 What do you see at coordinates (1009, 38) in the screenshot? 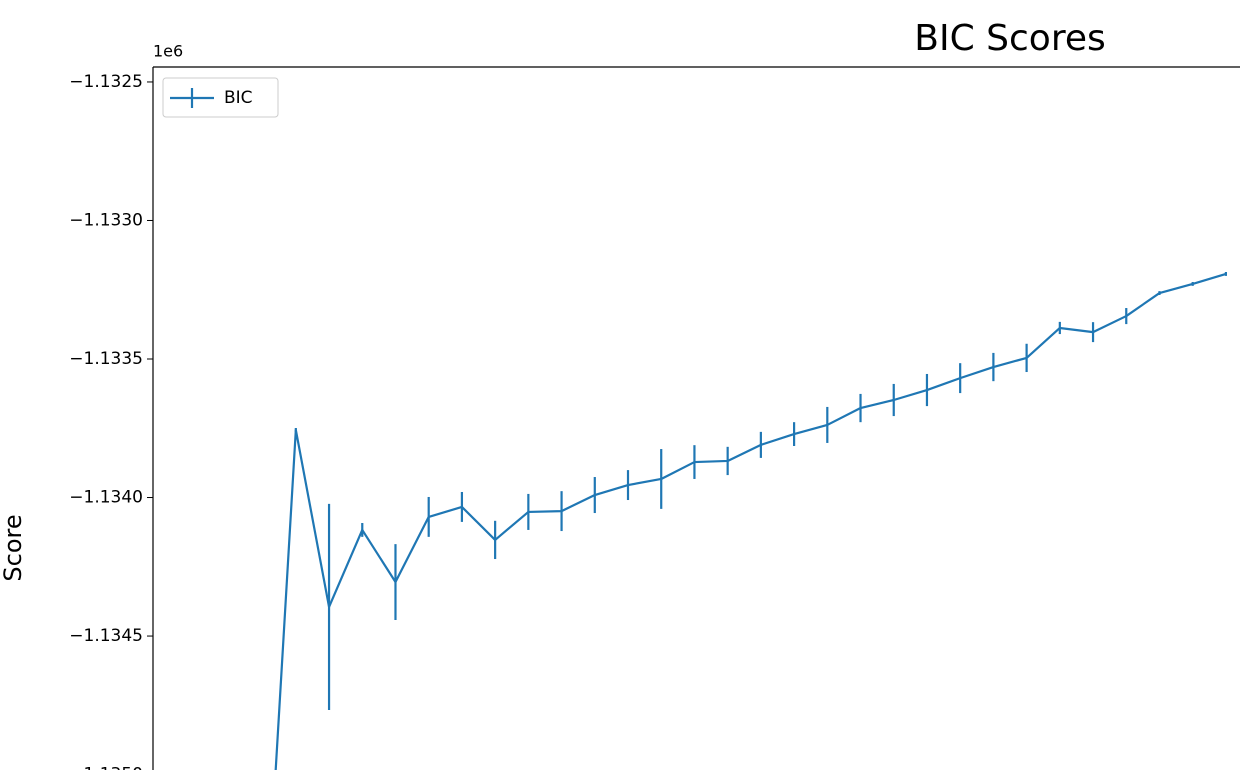
I see `chart-title: BIC Scores` at bounding box center [1009, 38].